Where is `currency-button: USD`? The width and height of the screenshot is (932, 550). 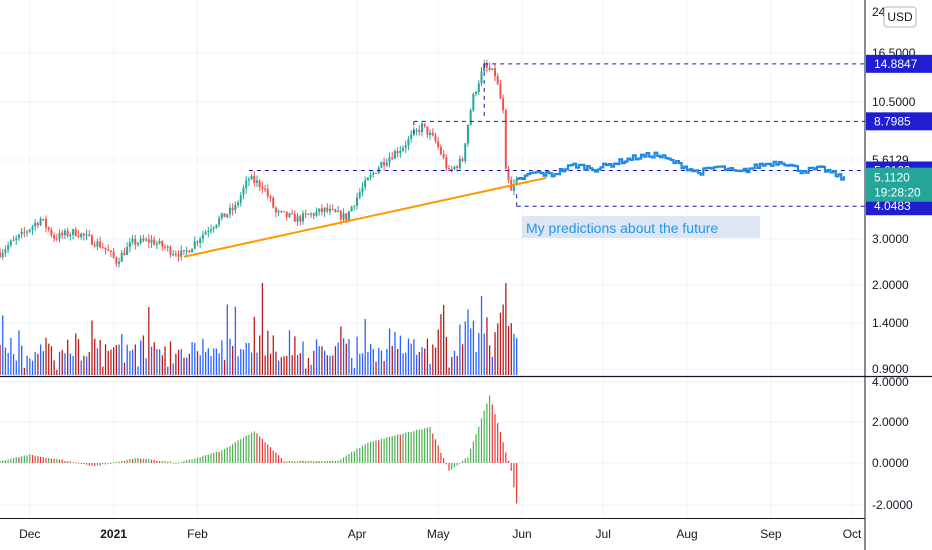 currency-button: USD is located at coordinates (900, 17).